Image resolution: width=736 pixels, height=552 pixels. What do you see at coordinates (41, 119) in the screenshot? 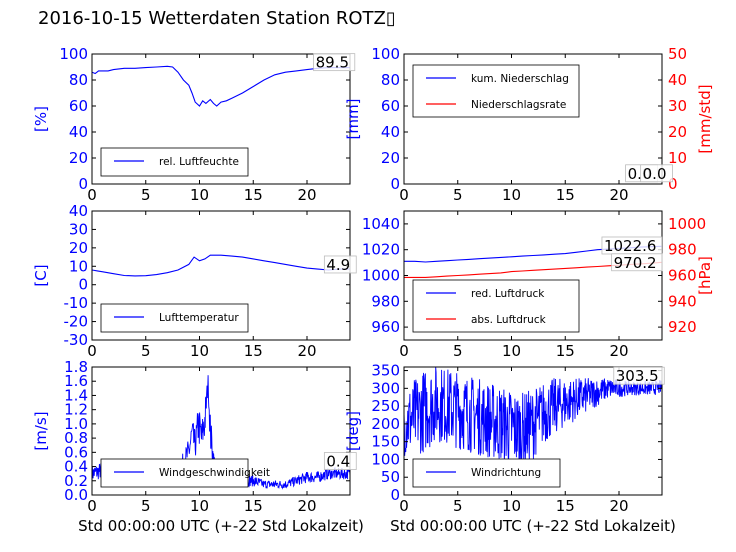
I see `y-axis-label: [%]` at bounding box center [41, 119].